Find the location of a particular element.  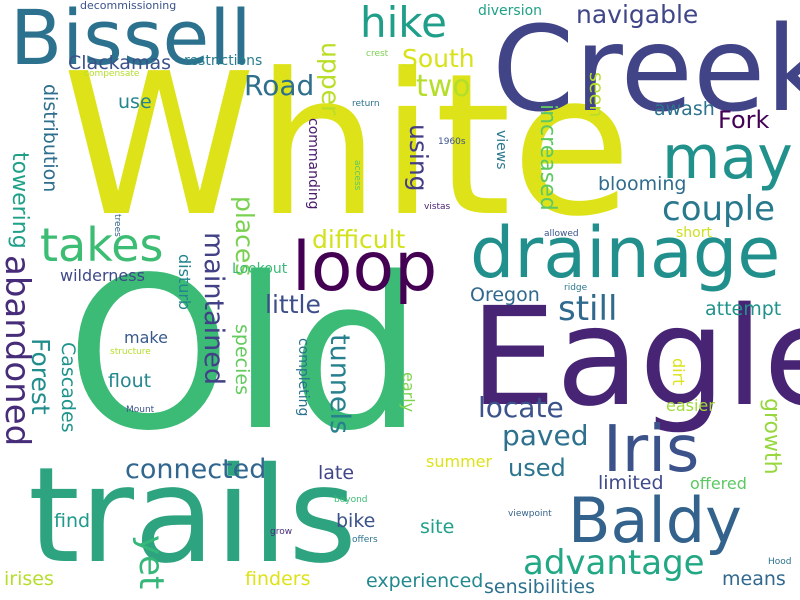

word-wilderness: wilderness is located at coordinates (102, 275).